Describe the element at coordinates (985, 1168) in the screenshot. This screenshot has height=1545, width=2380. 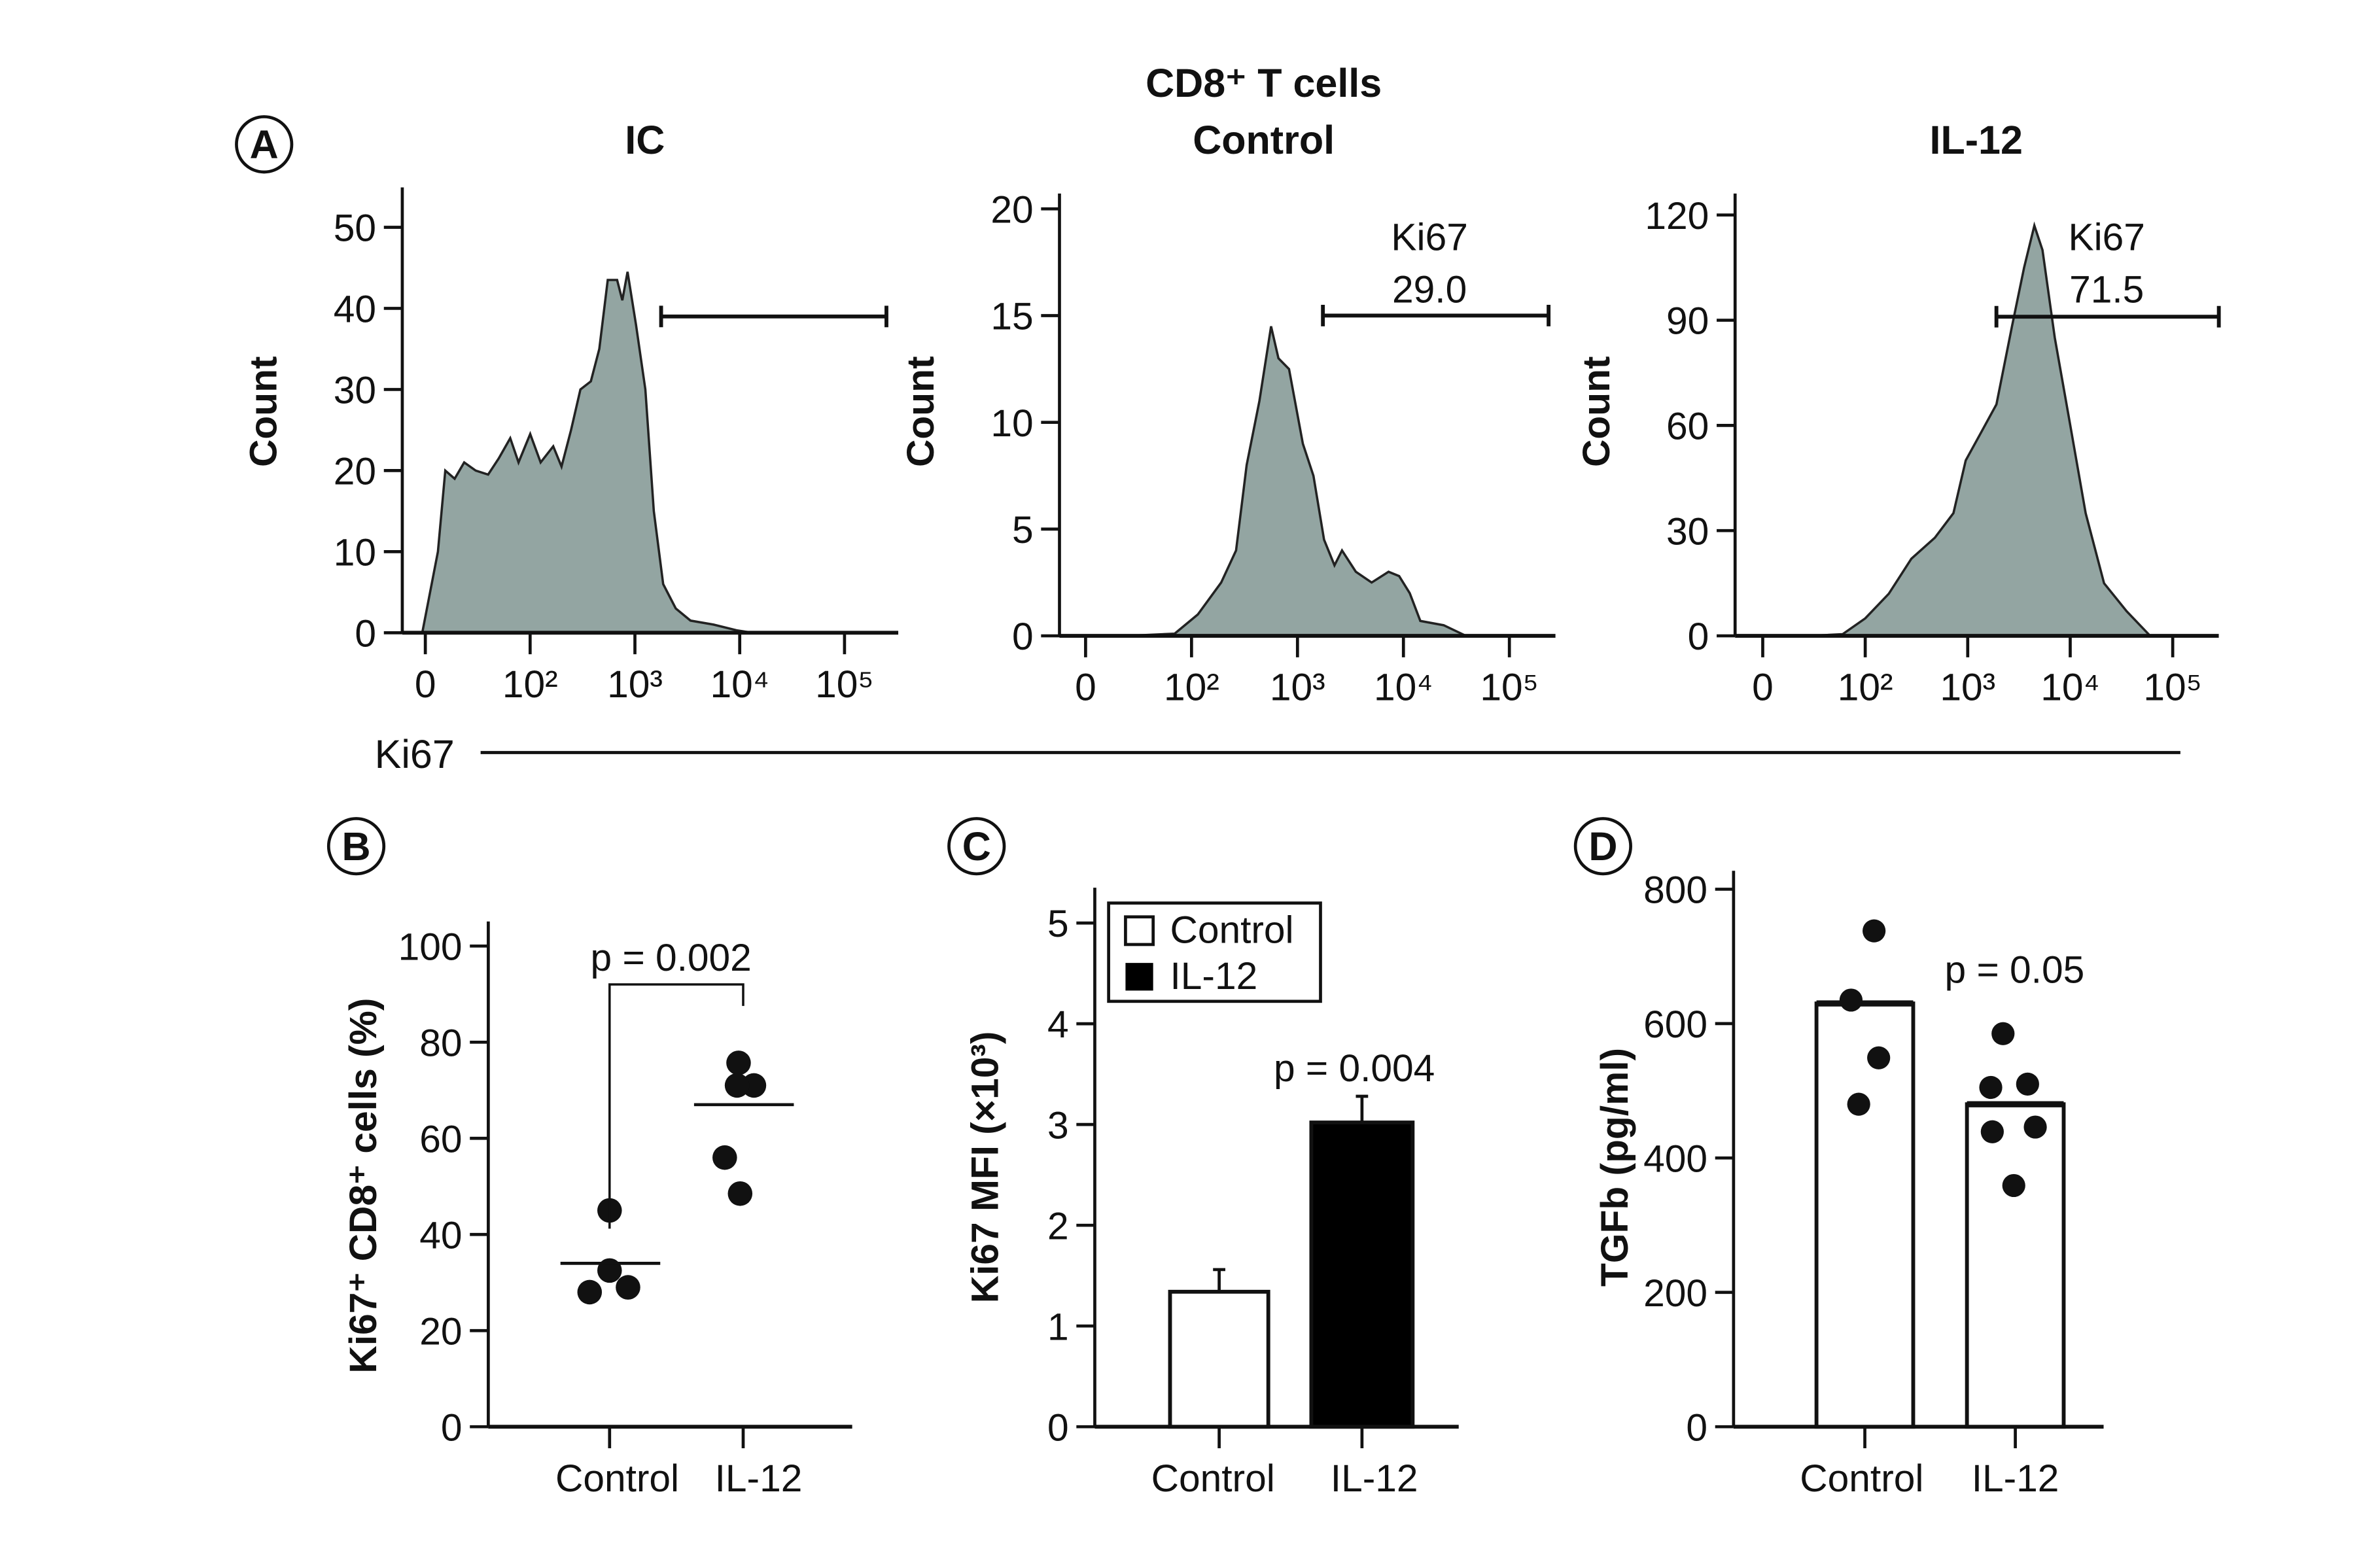
I see `y-axis-label: Ki67 MFI (×10³)` at that location.